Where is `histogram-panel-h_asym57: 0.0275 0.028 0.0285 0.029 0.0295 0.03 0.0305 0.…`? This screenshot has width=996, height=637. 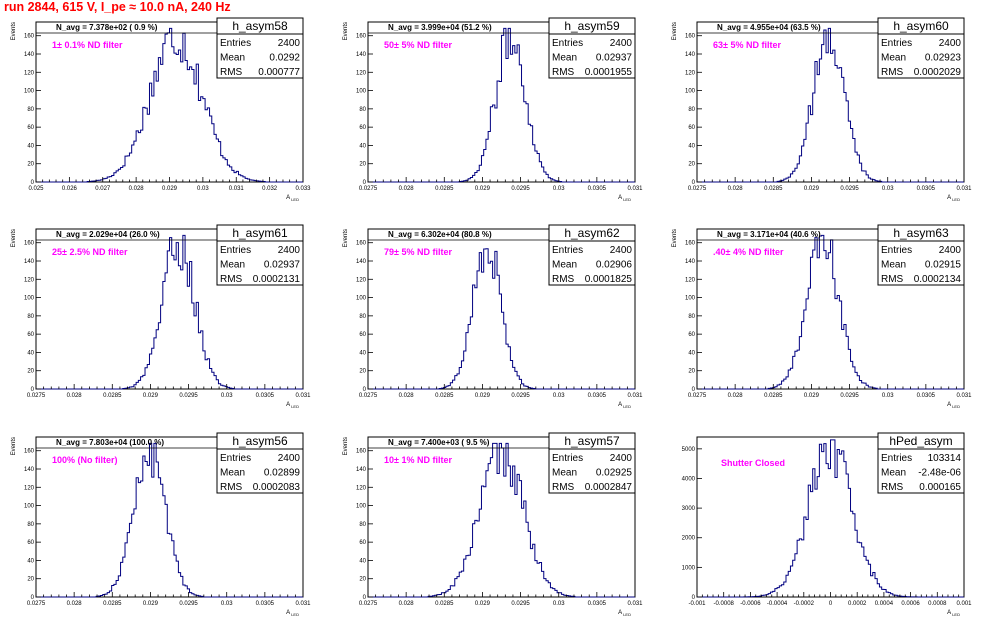 histogram-panel-h_asym57: 0.0275 0.028 0.0285 0.029 0.0295 0.03 0.0305 0.… is located at coordinates (493, 524).